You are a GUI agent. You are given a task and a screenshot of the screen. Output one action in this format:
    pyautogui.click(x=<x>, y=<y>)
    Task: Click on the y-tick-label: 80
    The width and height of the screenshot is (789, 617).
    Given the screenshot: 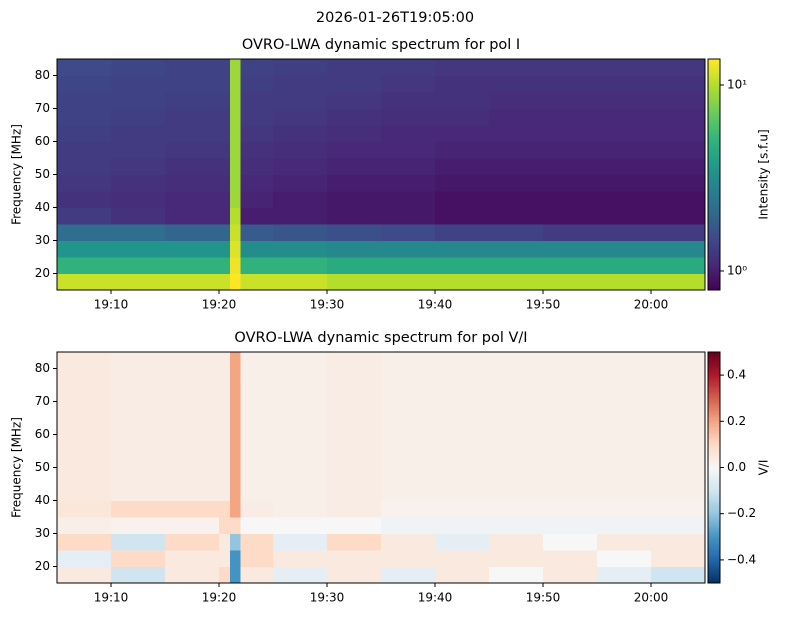 What is the action you would take?
    pyautogui.click(x=42, y=75)
    